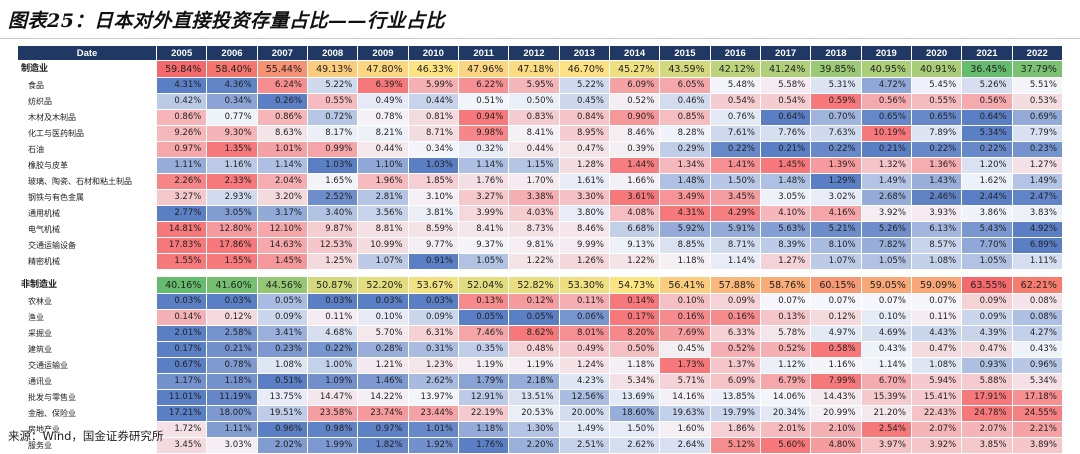 The image size is (1080, 454). I want to click on heatmap-cell: 8.10%, so click(836, 245).